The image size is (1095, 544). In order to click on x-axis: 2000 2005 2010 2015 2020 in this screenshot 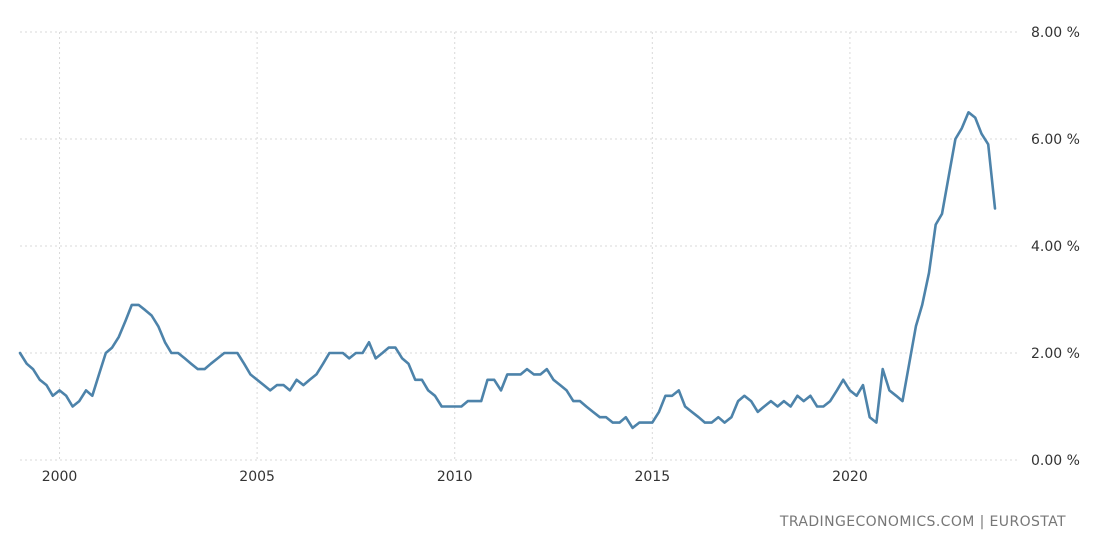, I will do `click(455, 477)`.